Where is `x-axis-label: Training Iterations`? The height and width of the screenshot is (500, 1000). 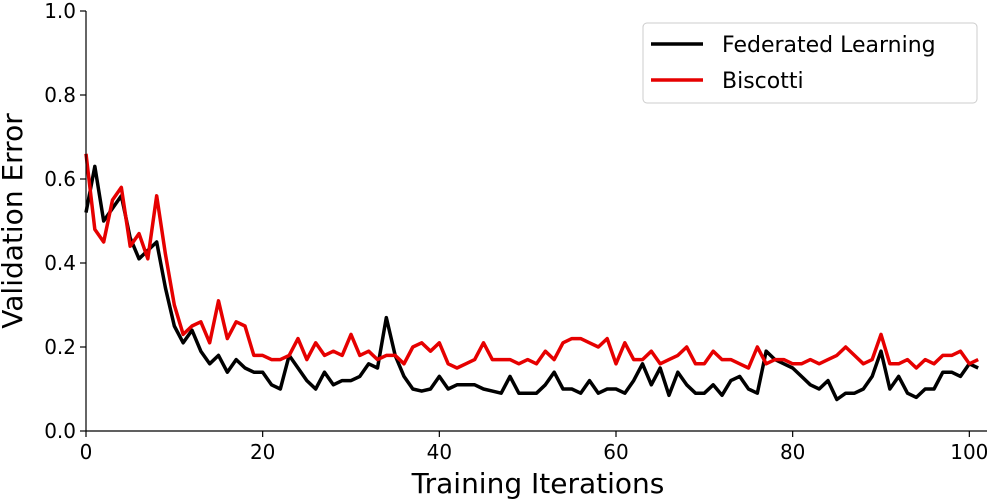 x-axis-label: Training Iterations is located at coordinates (538, 483).